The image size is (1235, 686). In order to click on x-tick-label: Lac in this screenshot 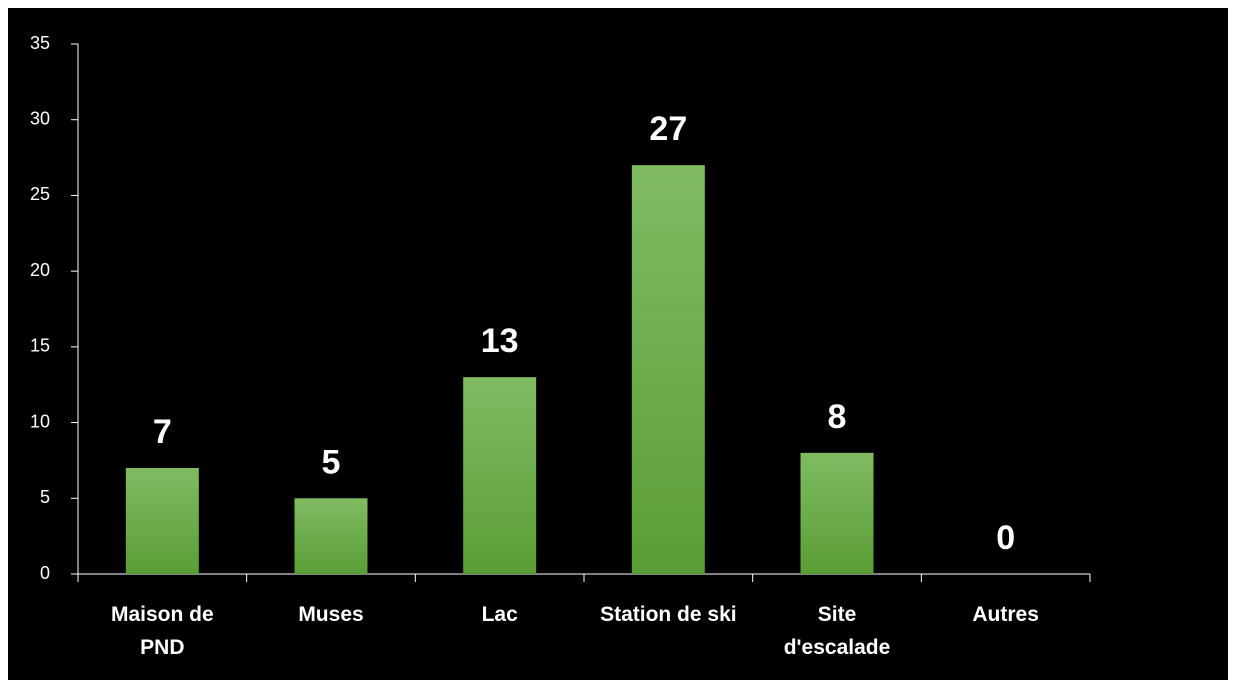, I will do `click(499, 614)`.